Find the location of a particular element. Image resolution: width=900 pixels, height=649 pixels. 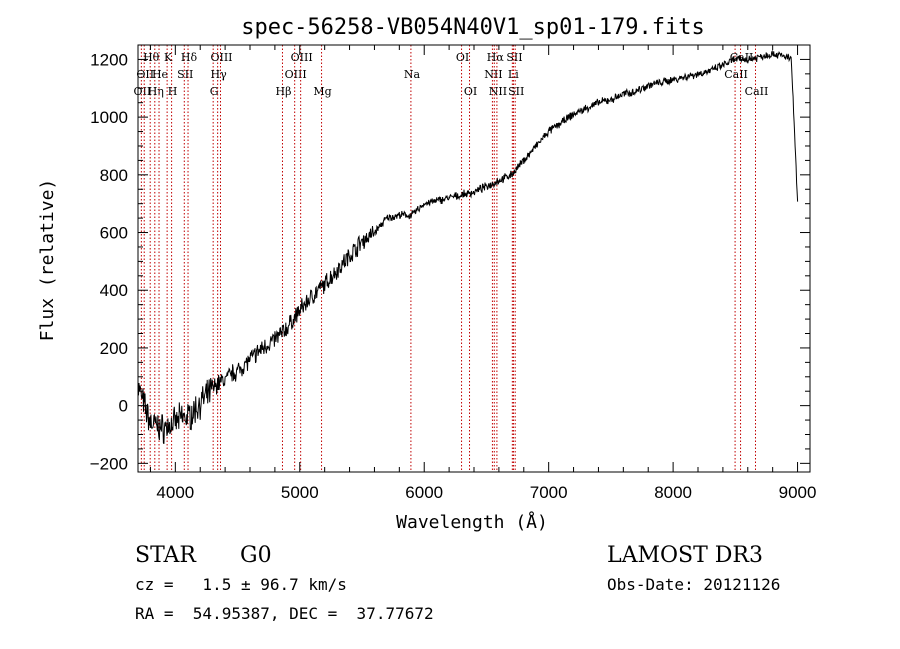

marker-label-17: OI is located at coordinates (462, 57).